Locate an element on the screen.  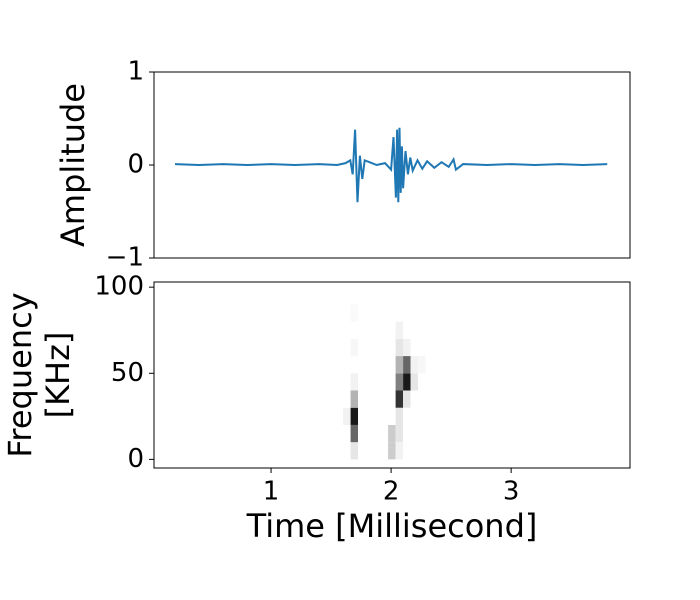
y-axis-label: Frequency is located at coordinates (20, 374).